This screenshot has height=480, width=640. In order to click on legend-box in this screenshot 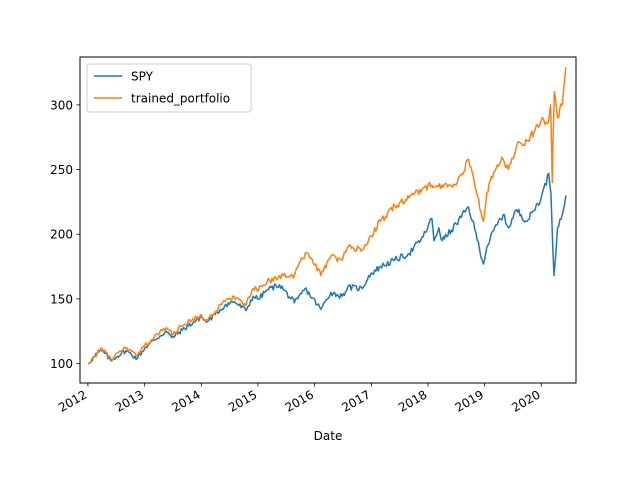, I will do `click(169, 88)`.